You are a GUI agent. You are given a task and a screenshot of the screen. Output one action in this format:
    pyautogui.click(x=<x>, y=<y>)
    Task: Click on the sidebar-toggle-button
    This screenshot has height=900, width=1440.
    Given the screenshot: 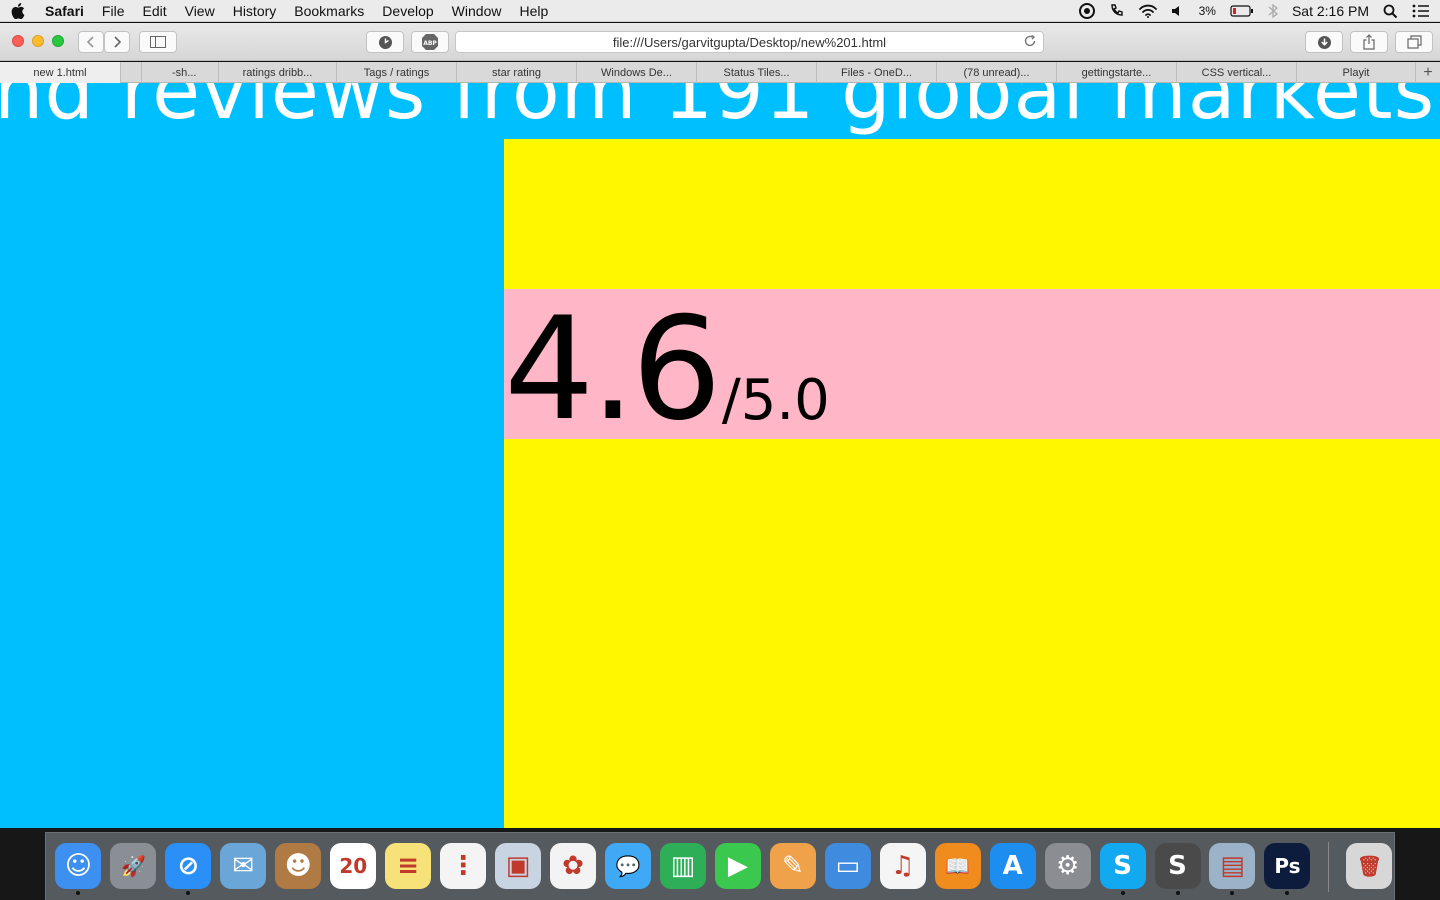 What is the action you would take?
    pyautogui.click(x=158, y=42)
    